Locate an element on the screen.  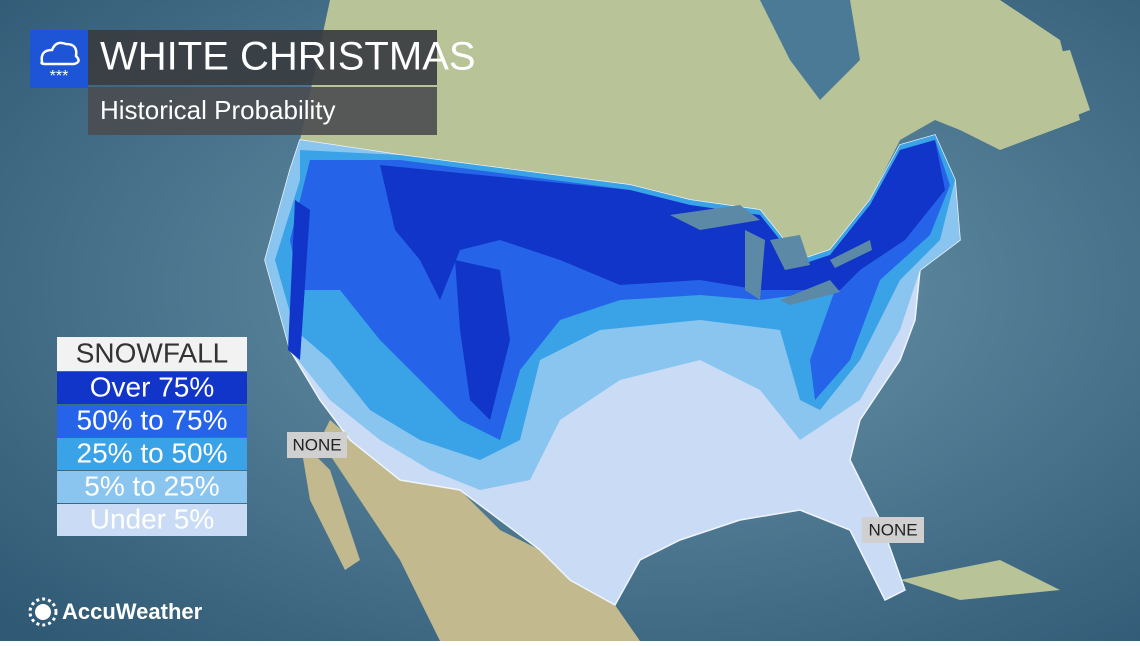
subtitle: Historical Probability is located at coordinates (218, 110).